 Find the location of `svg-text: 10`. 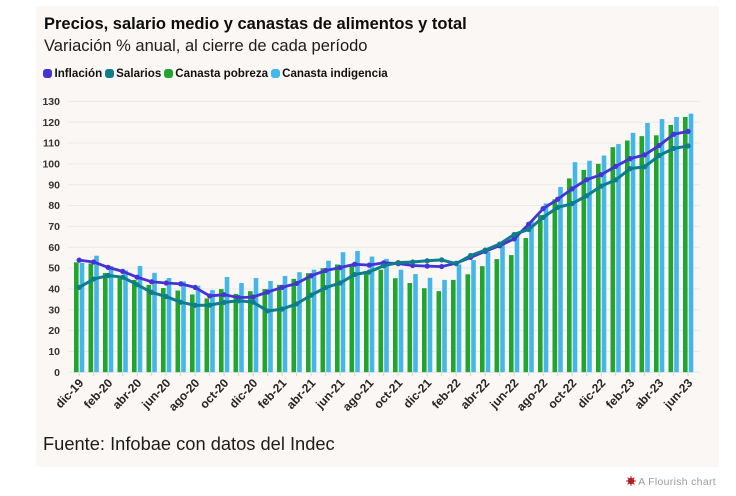

svg-text: 10 is located at coordinates (54, 352).